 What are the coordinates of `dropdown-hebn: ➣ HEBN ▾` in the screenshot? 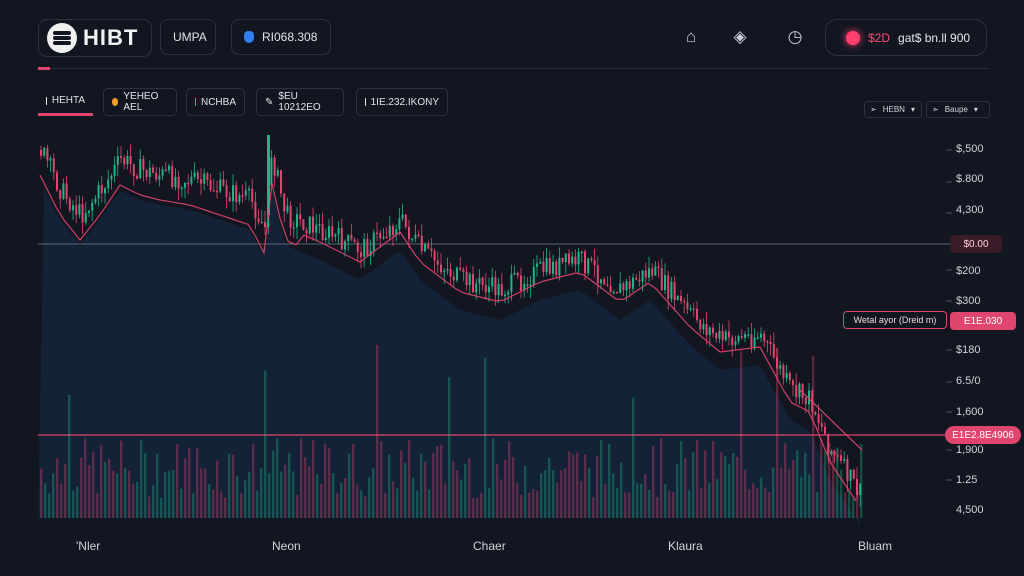 It's located at (893, 109).